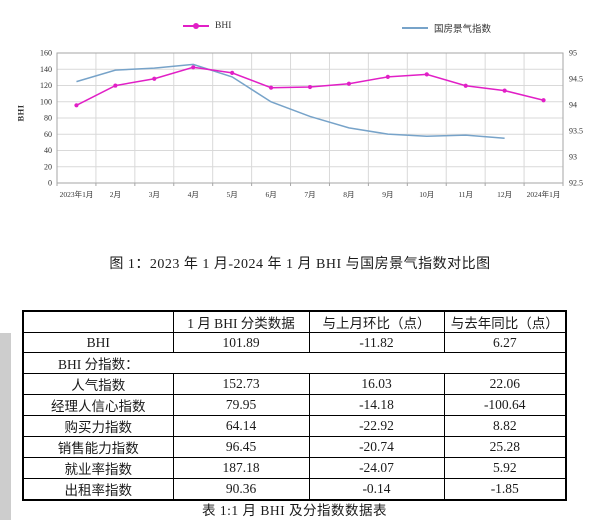 Image resolution: width=600 pixels, height=520 pixels. I want to click on table-row: 销售能力指数 96.45 -20.74 25.28, so click(294, 447).